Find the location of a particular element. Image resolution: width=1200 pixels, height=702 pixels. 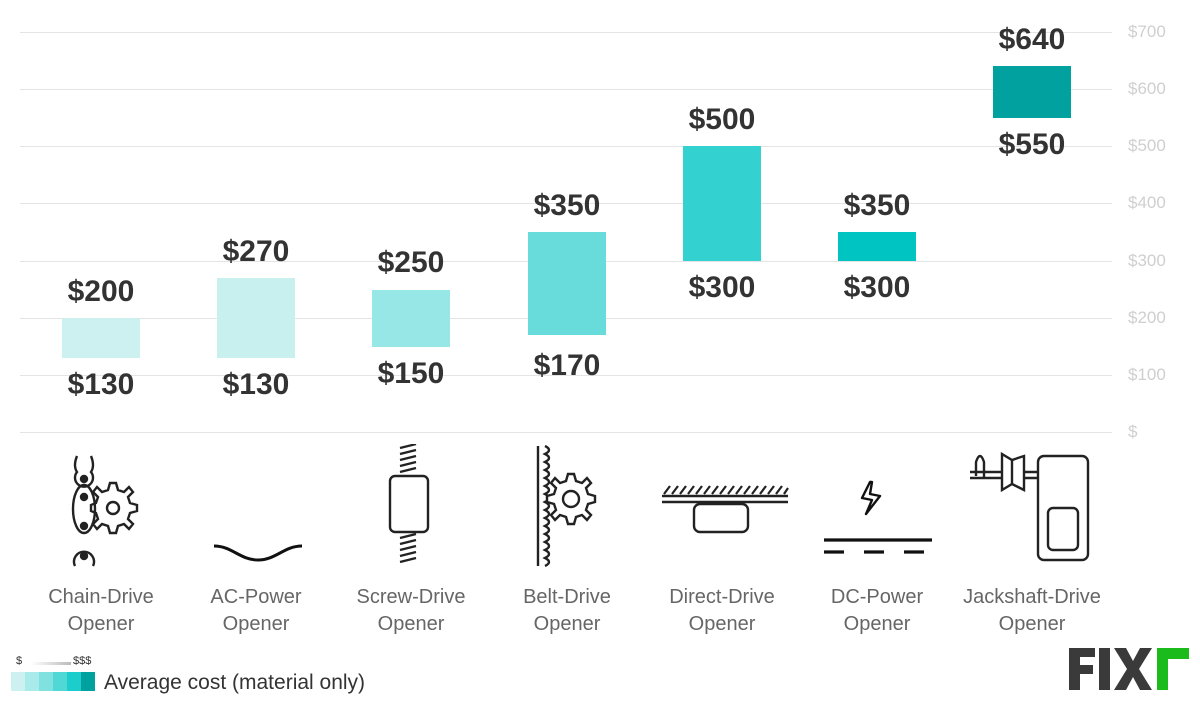

category-line1: Screw-Drive is located at coordinates (411, 597).